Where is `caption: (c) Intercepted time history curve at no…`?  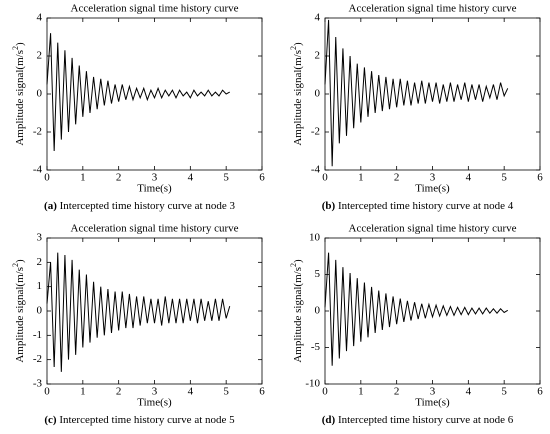 caption: (c) Intercepted time history curve at no… is located at coordinates (139, 420).